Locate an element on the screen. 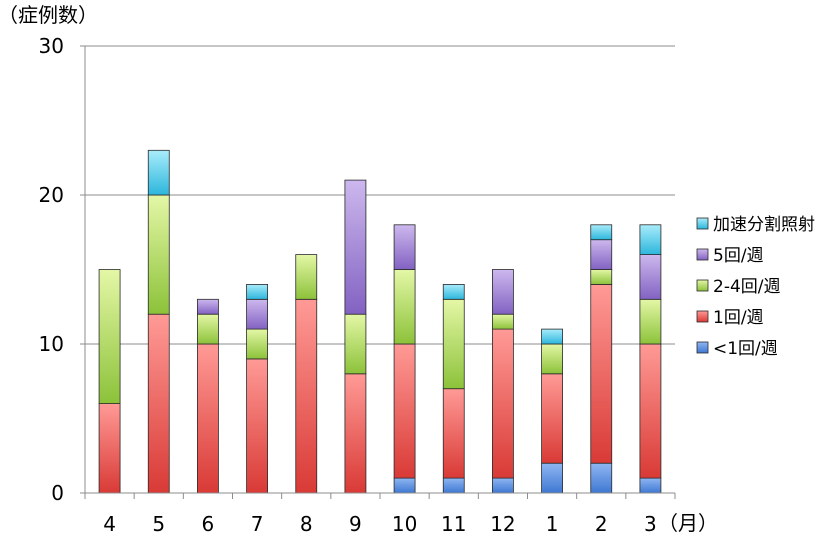  bar-segment-1-s0 is located at coordinates (552, 478).